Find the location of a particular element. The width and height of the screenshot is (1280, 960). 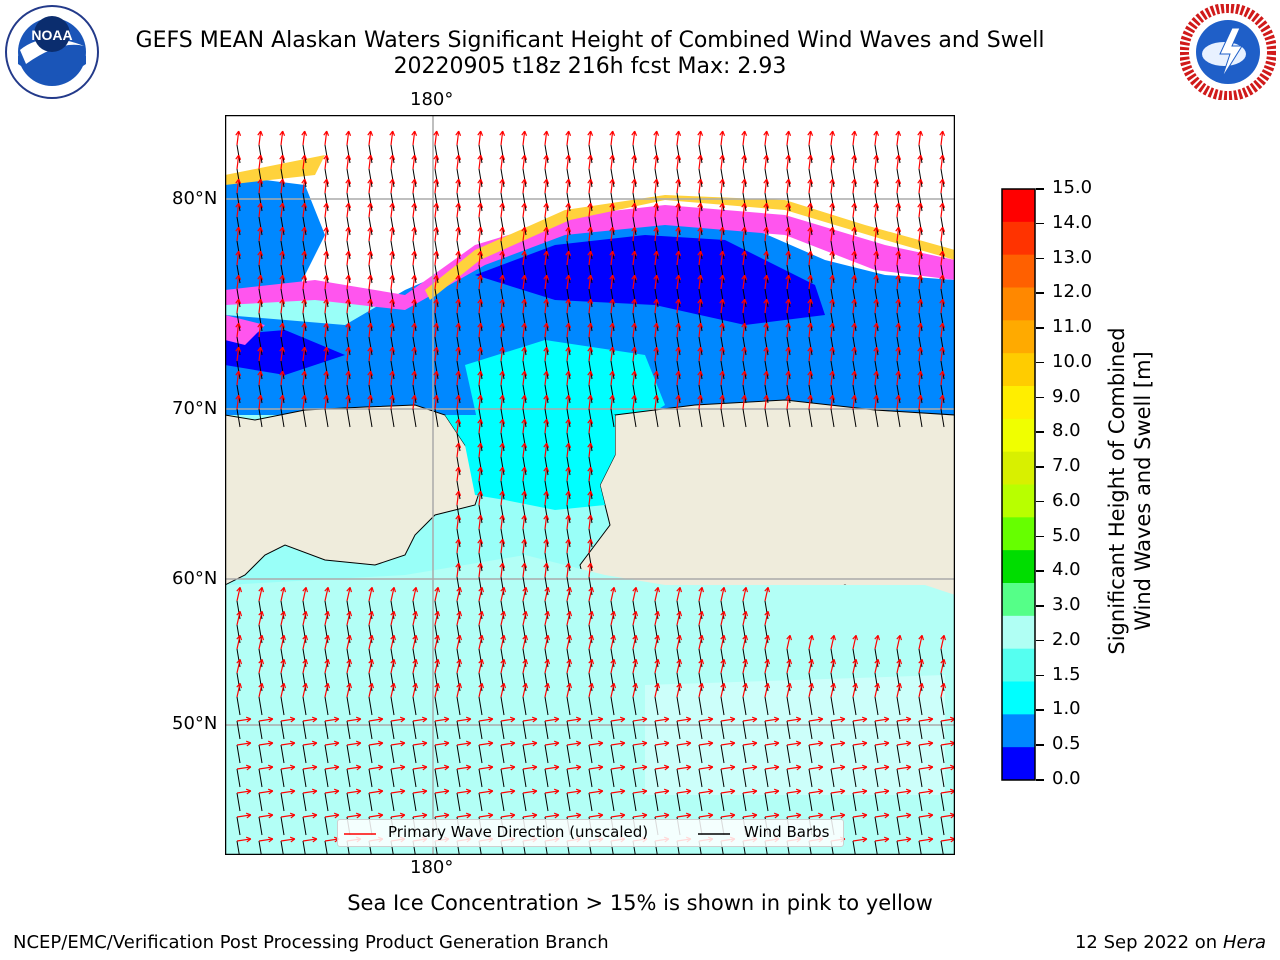

ice-band-pink is located at coordinates (589, 257).